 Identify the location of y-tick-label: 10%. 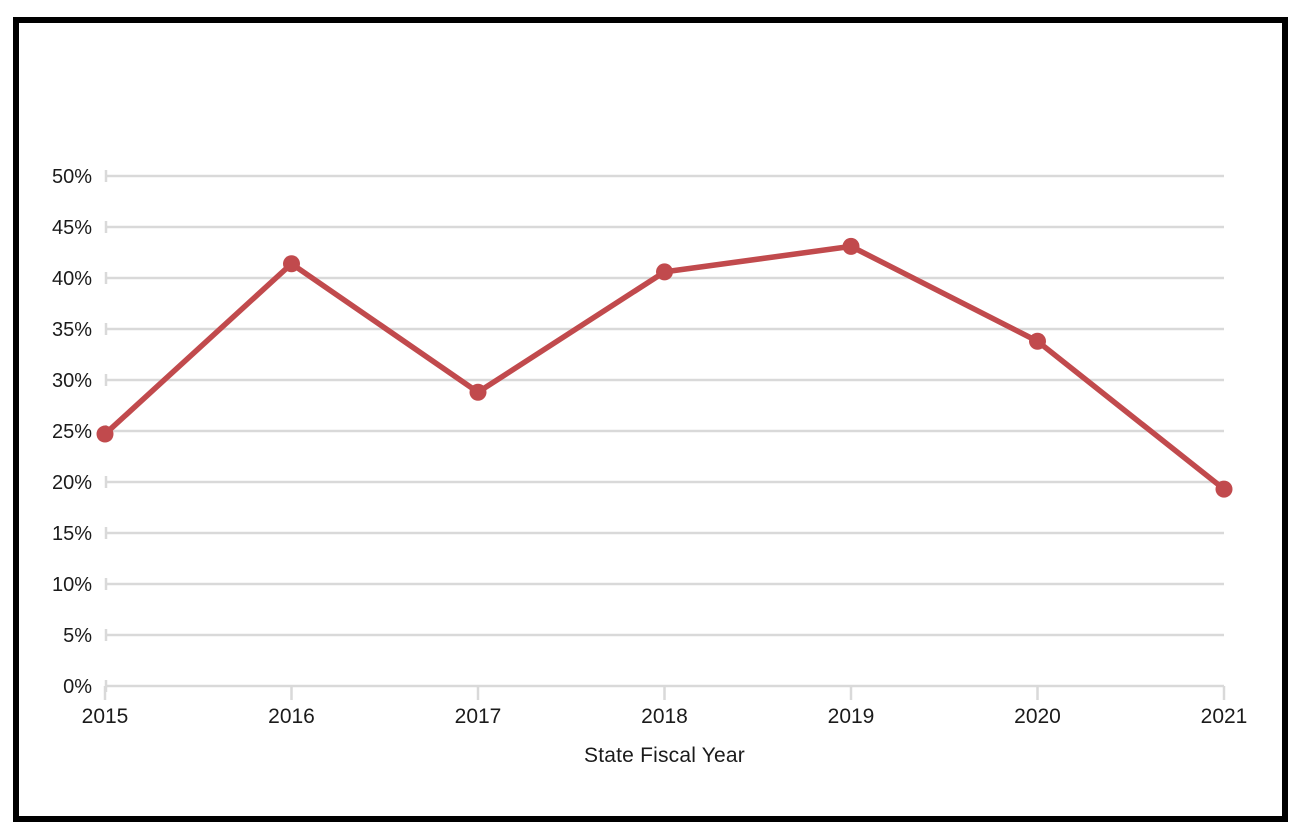
(72, 585).